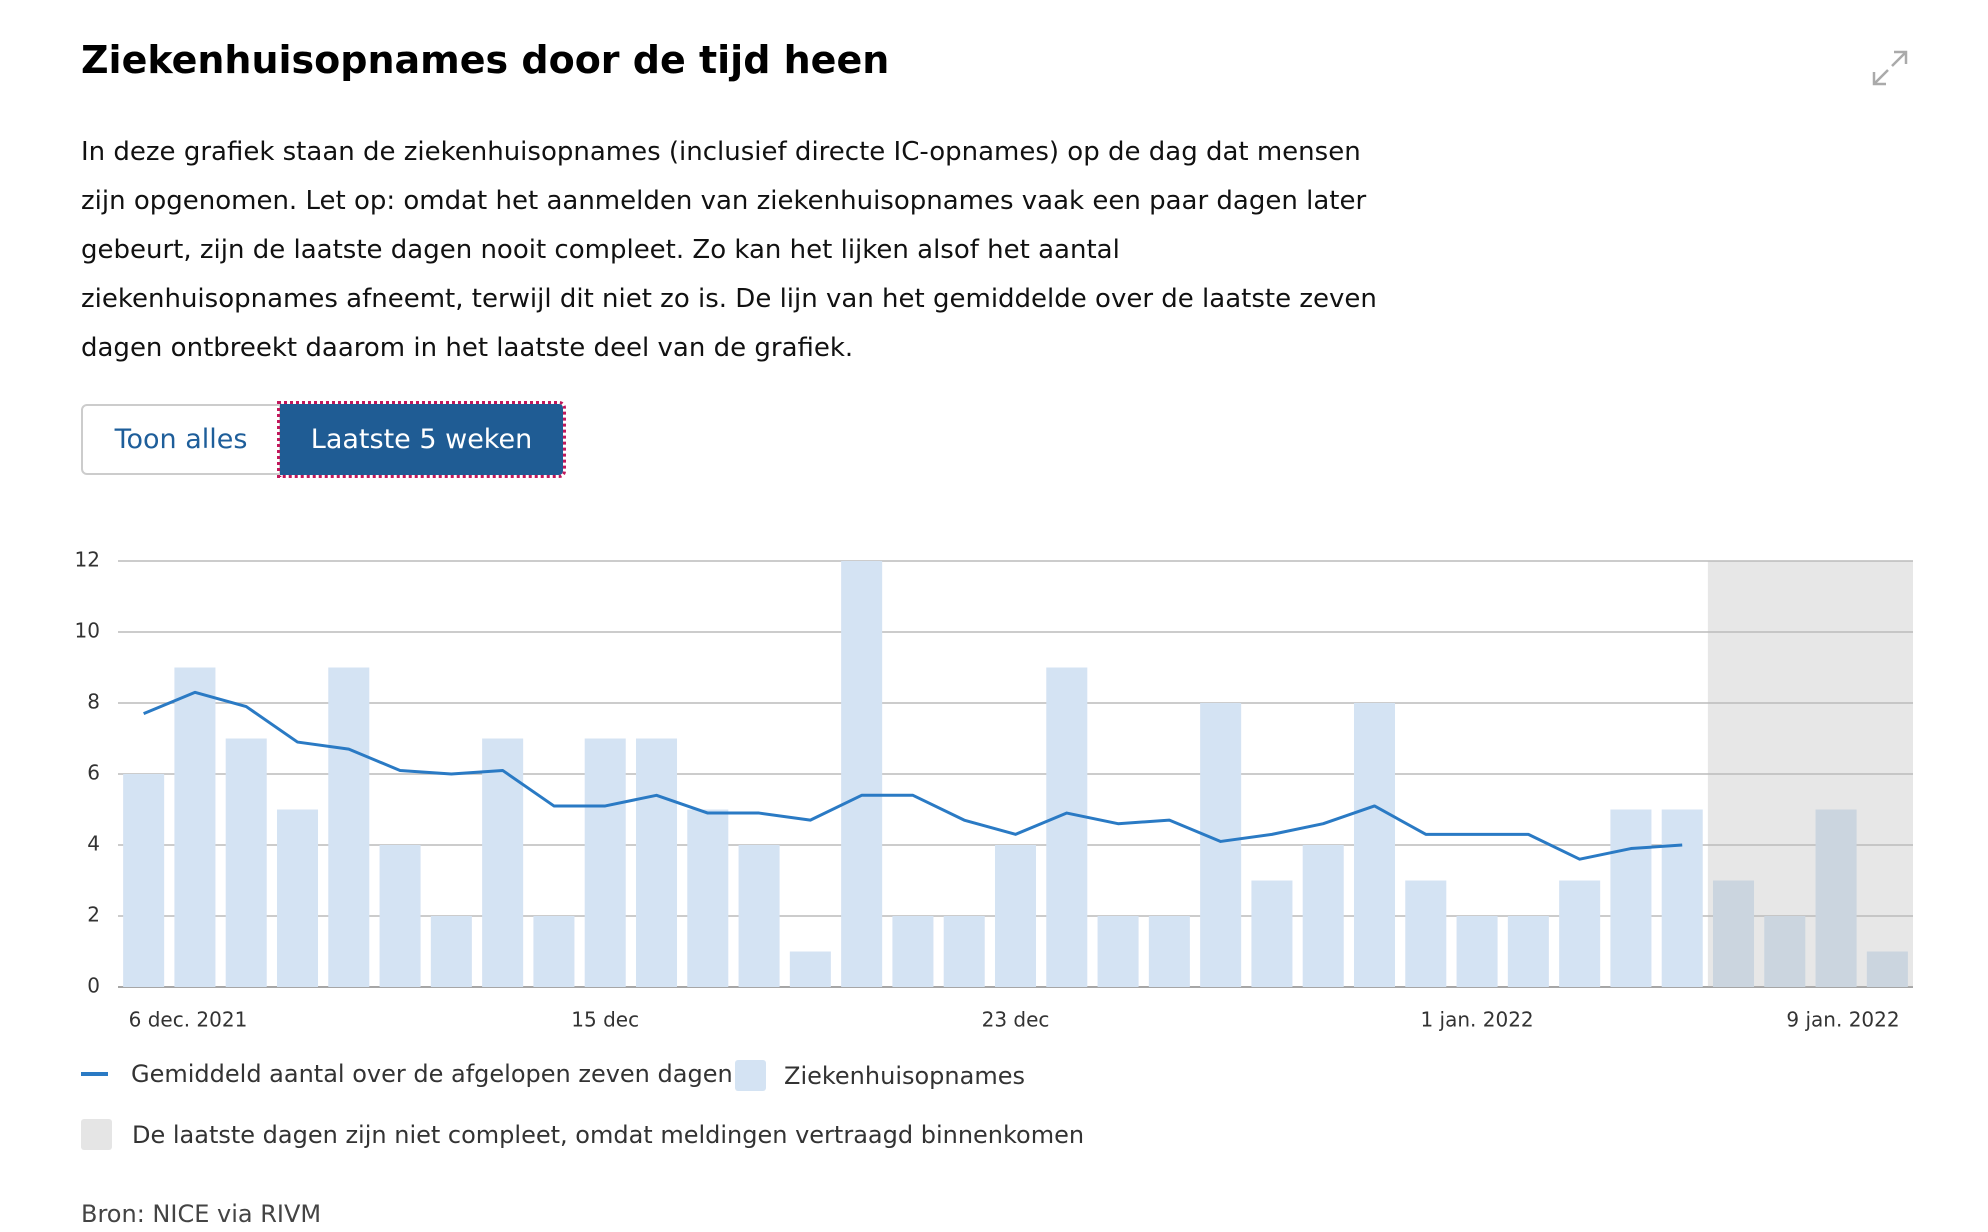 The height and width of the screenshot is (1232, 1988). Describe the element at coordinates (1842, 1020) in the screenshot. I see `x-tick-label: 9 jan. 2022` at that location.